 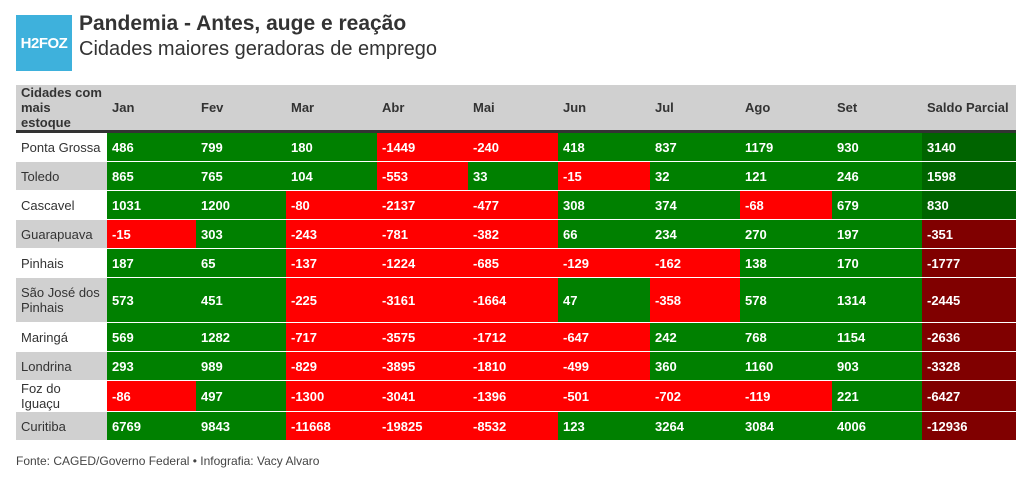 What do you see at coordinates (969, 366) in the screenshot?
I see `saldo-cell: -3328` at bounding box center [969, 366].